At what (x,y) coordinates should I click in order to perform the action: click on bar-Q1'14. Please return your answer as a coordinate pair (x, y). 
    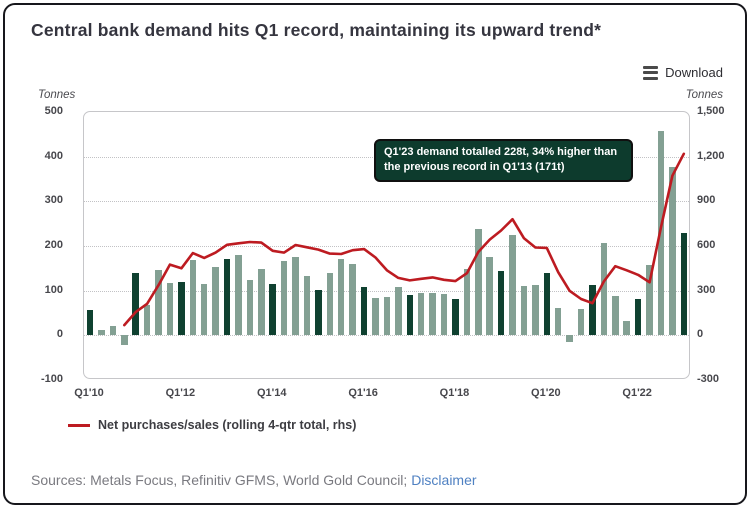
    Looking at the image, I should click on (272, 309).